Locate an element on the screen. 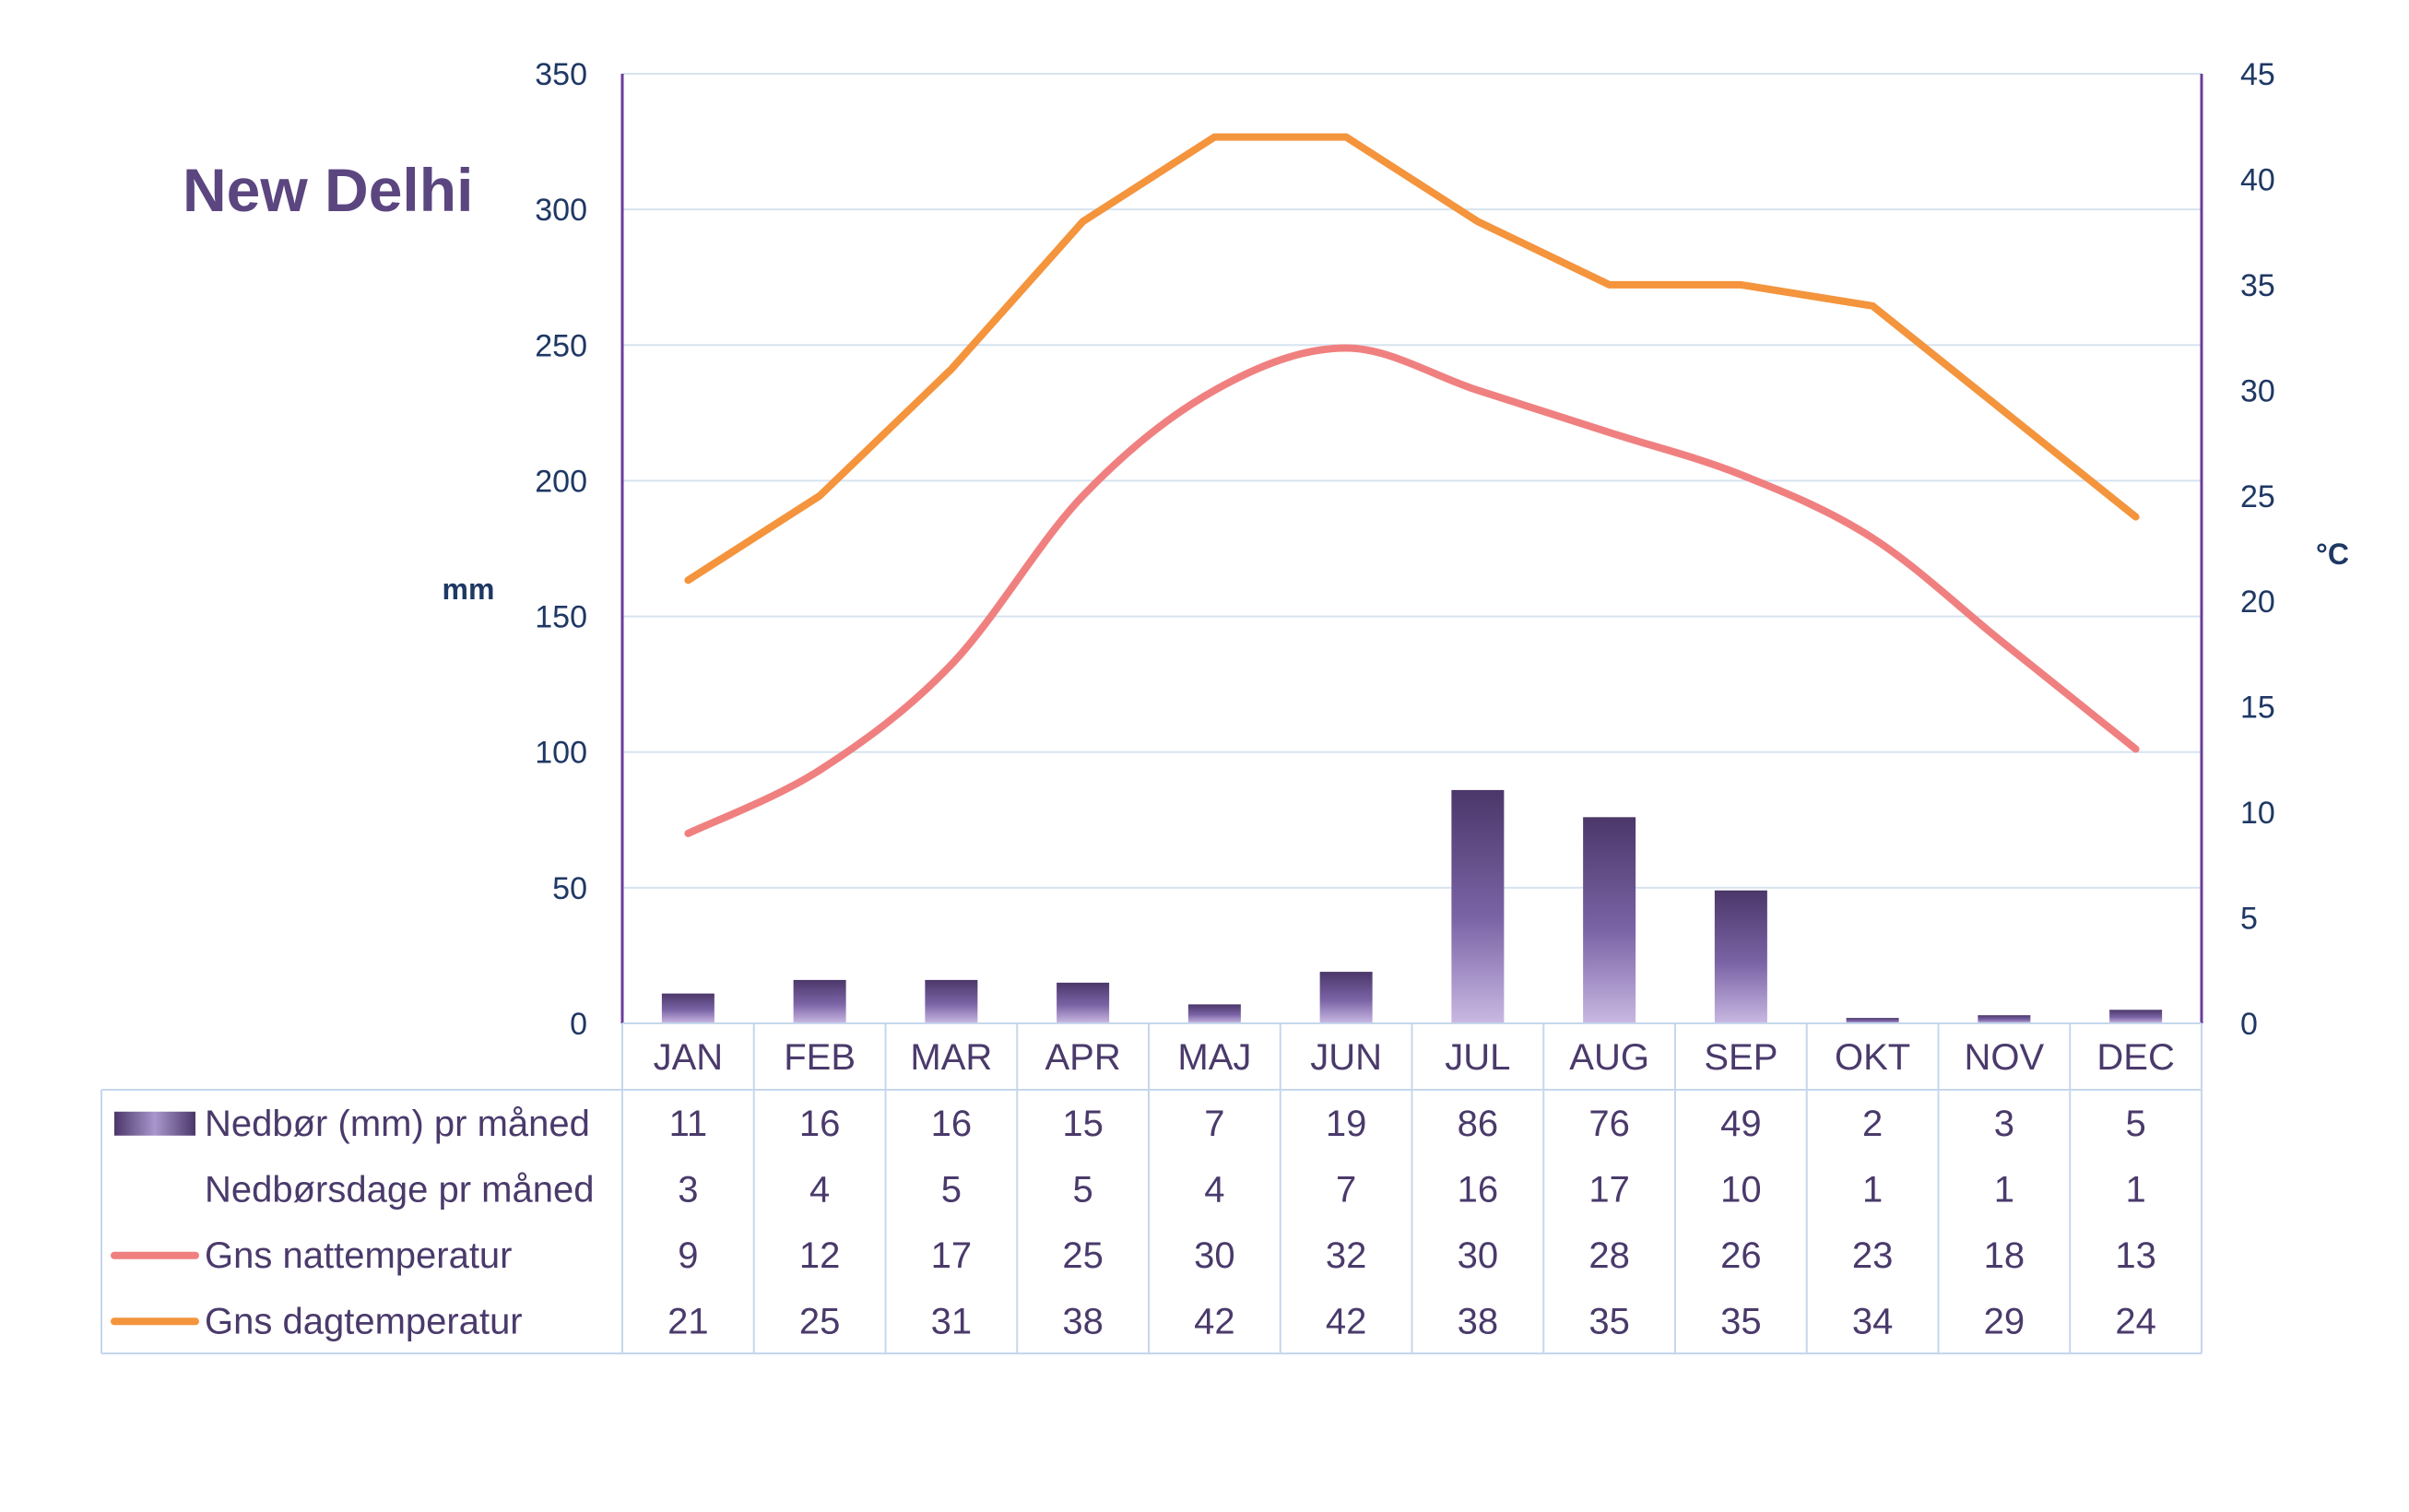 This screenshot has width=2409, height=1512. y-tick-label: 150 is located at coordinates (561, 617).